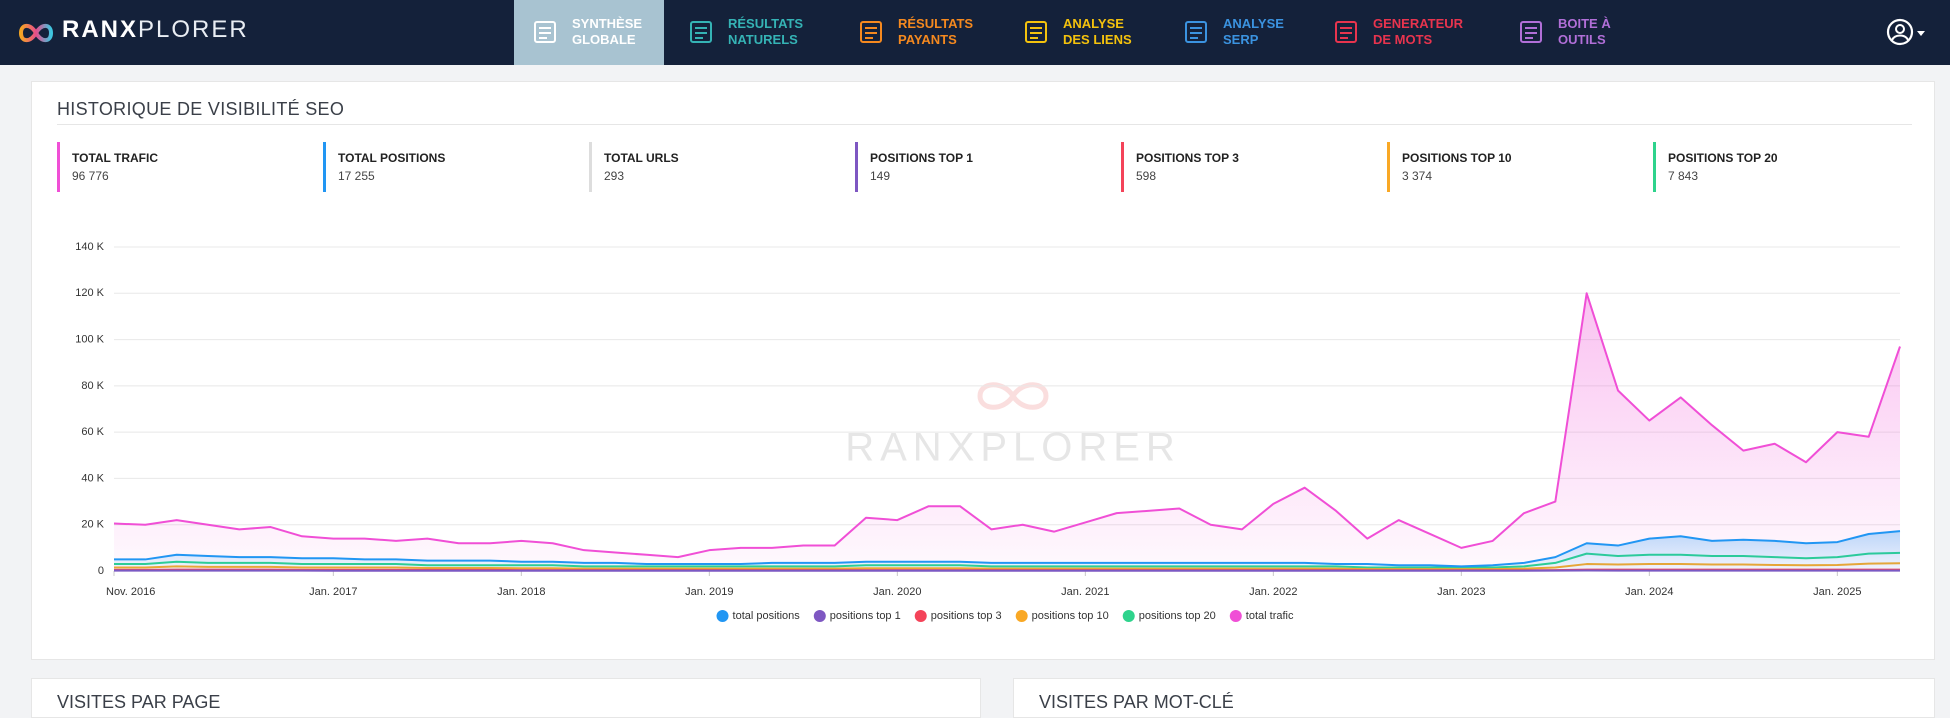 Image resolution: width=1950 pixels, height=718 pixels. I want to click on y-tick-label: 20 K, so click(92, 525).